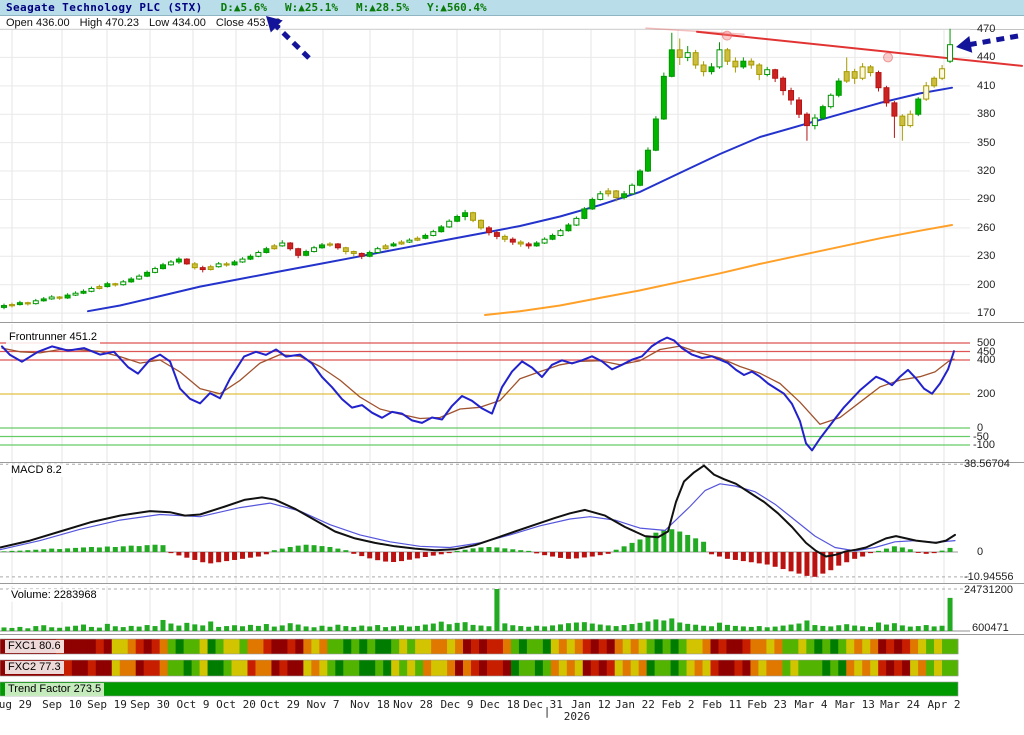  I want to click on stat-yearly: Y:▲560.4%, so click(457, 7).